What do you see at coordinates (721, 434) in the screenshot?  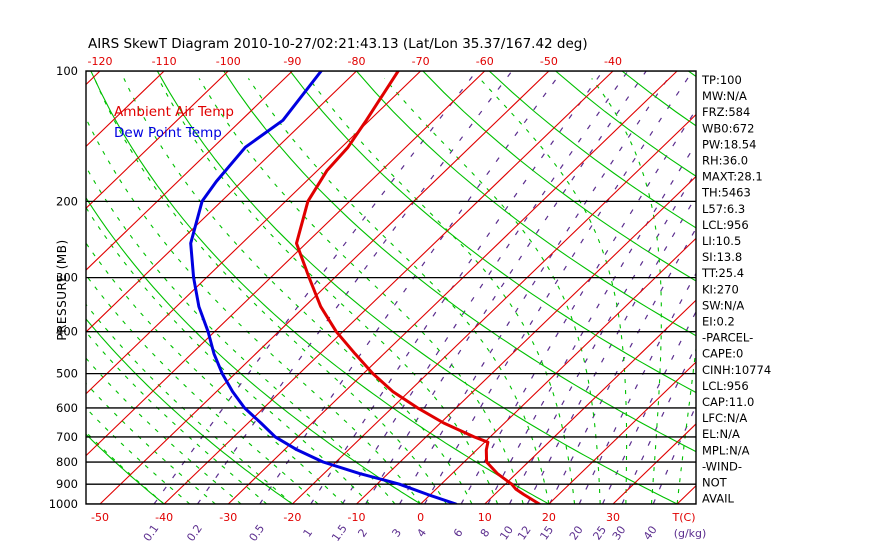 I see `parameter-elna: EL:N/A` at bounding box center [721, 434].